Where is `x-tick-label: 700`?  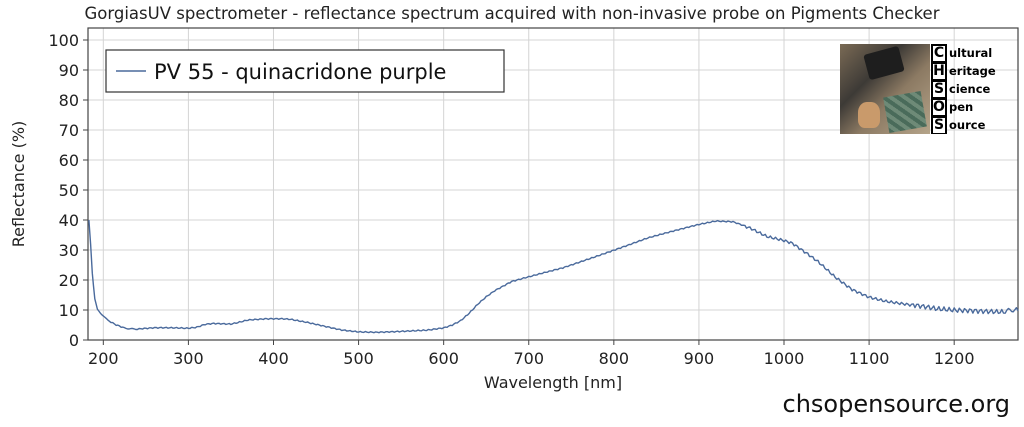 x-tick-label: 700 is located at coordinates (528, 358).